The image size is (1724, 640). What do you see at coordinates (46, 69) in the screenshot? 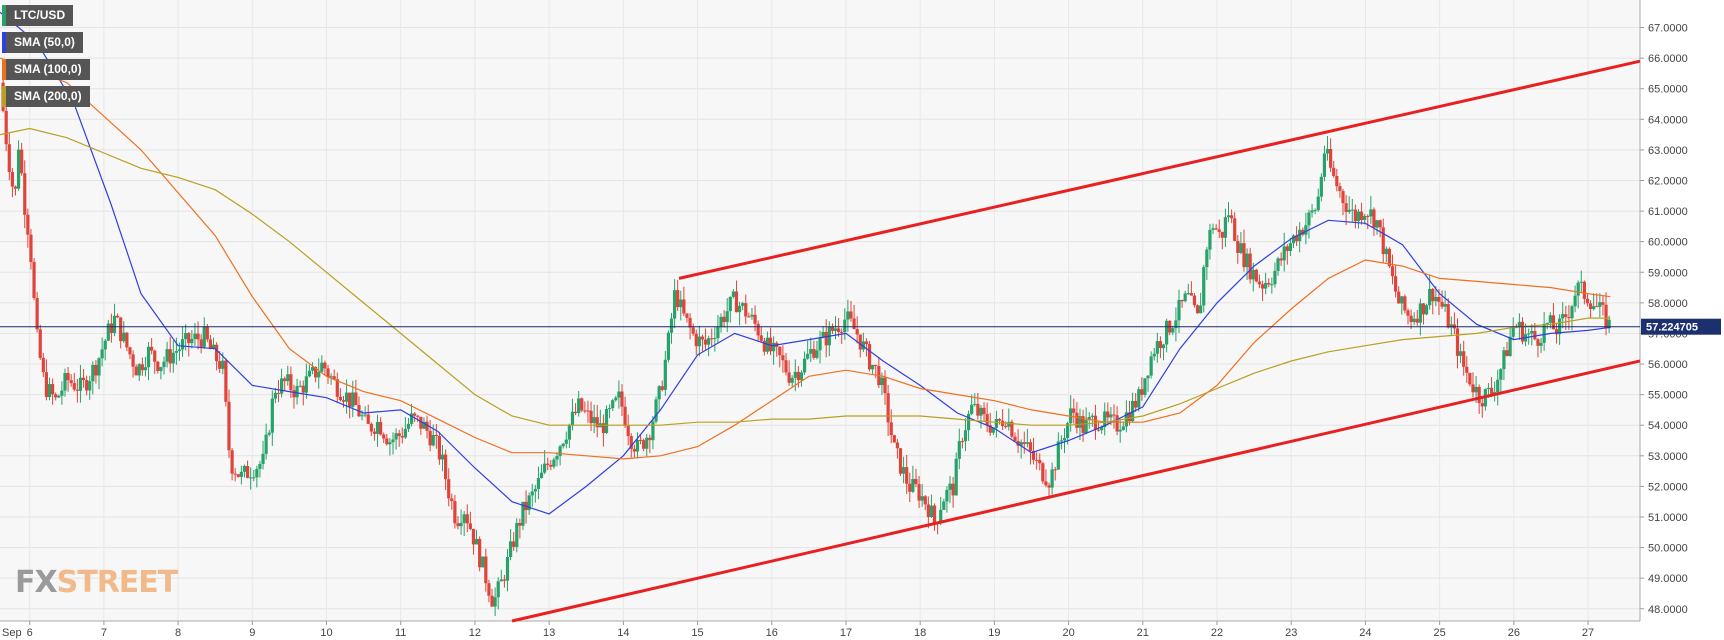
I see `legend-item-sma100: SMA (100,0)` at bounding box center [46, 69].